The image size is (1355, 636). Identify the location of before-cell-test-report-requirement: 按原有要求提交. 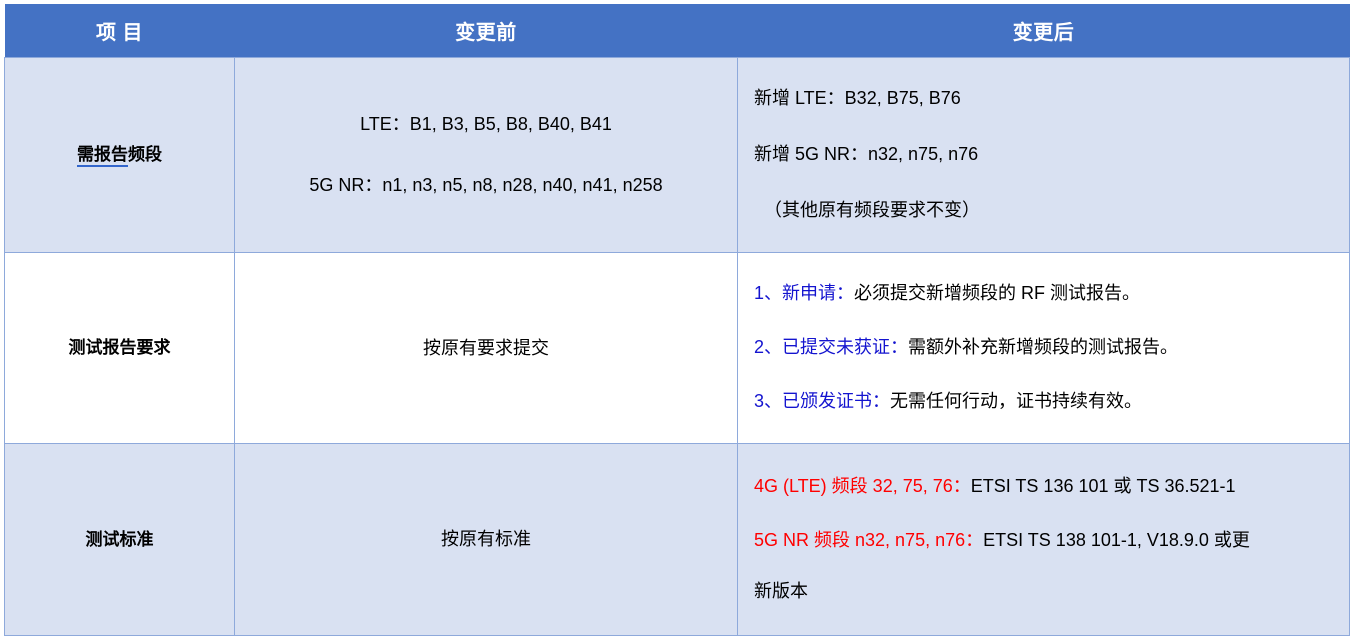
(486, 348).